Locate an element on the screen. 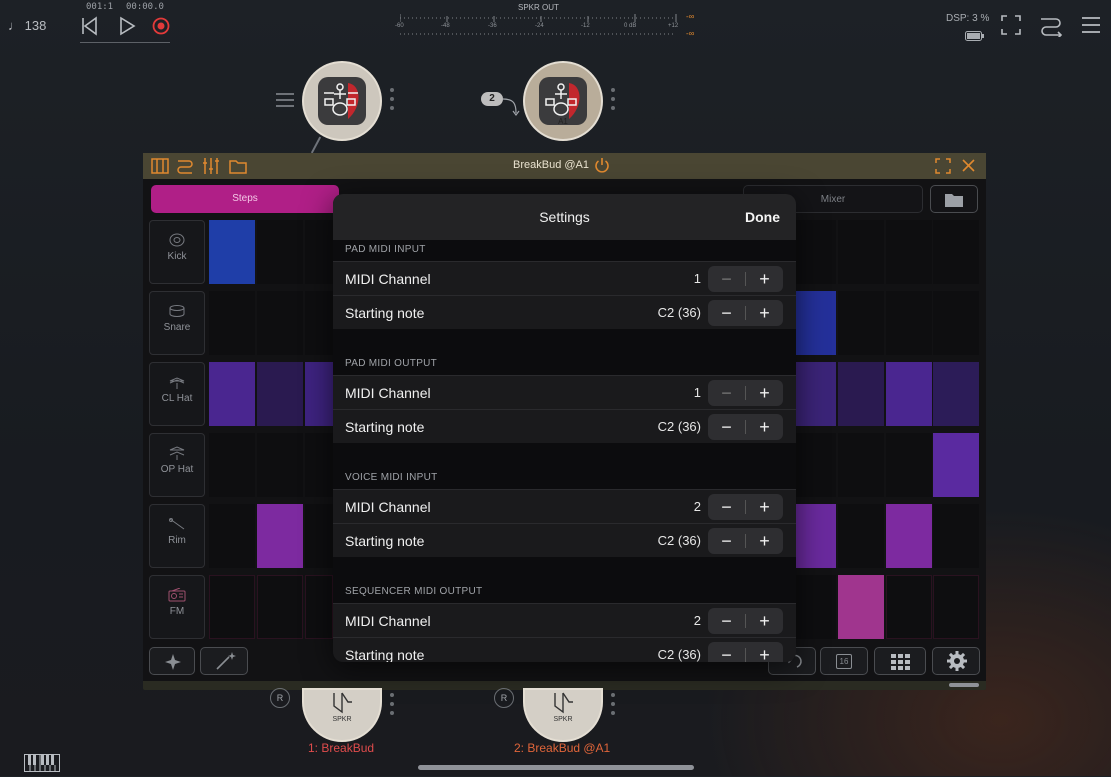 Image resolution: width=1111 pixels, height=777 pixels. track-label-snare: Snare is located at coordinates (177, 323).